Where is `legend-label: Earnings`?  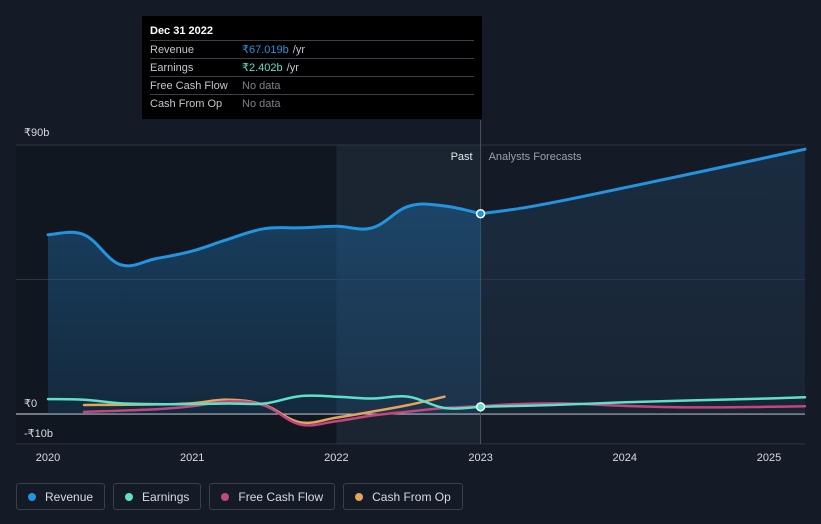 legend-label: Earnings is located at coordinates (166, 496).